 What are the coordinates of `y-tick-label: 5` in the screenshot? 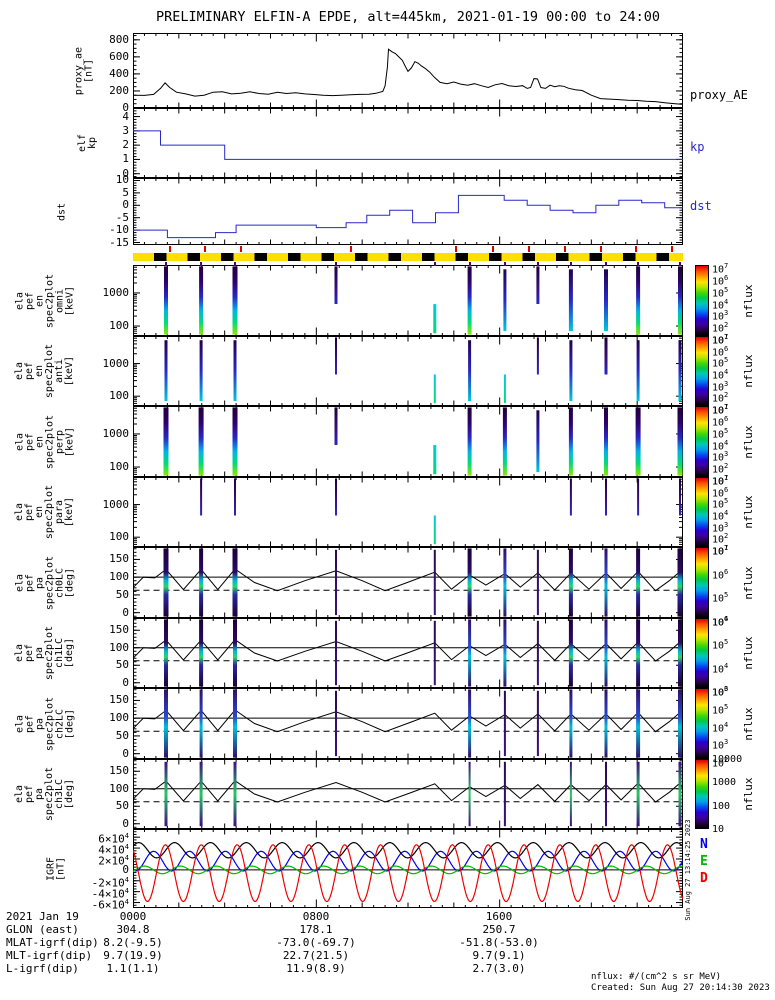 It's located at (125, 192).